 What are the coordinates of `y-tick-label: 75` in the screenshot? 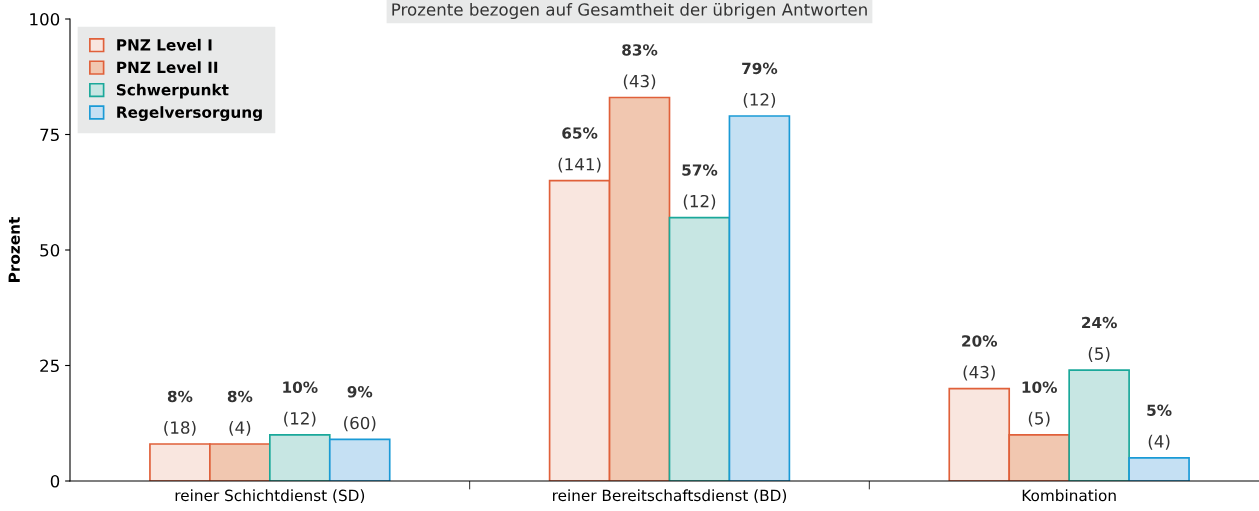 It's located at (49, 135).